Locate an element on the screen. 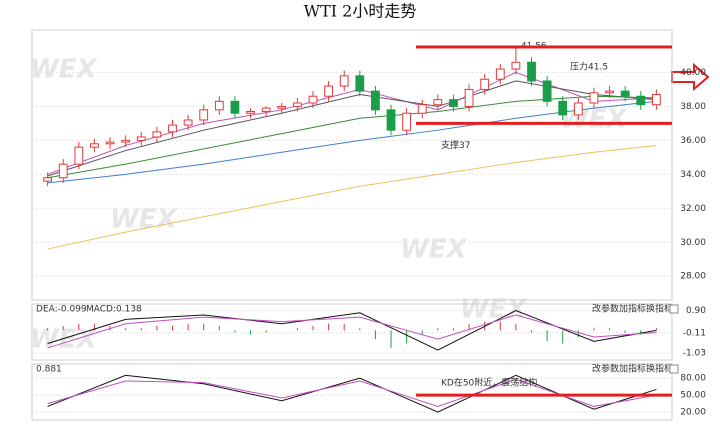 The image size is (720, 424). y-tick-label: 36.00 is located at coordinates (693, 141).